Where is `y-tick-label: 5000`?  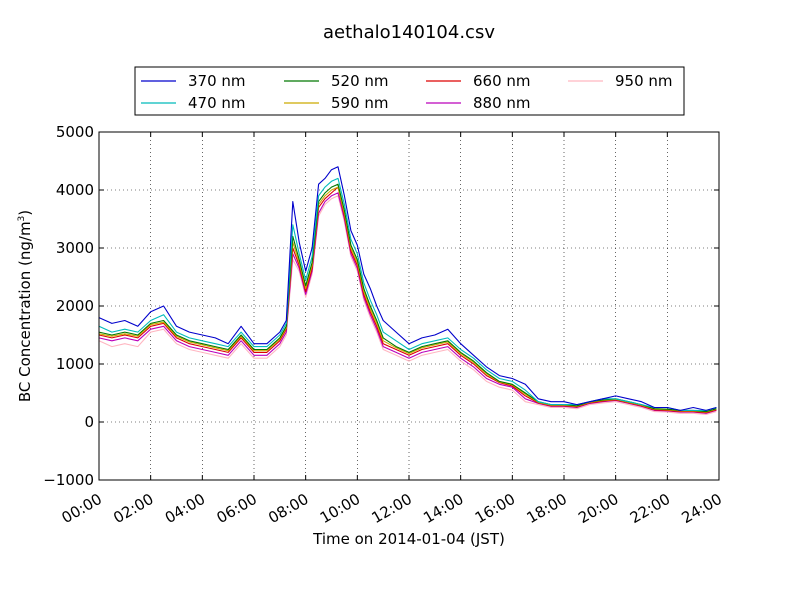
y-tick-label: 5000 is located at coordinates (75, 132).